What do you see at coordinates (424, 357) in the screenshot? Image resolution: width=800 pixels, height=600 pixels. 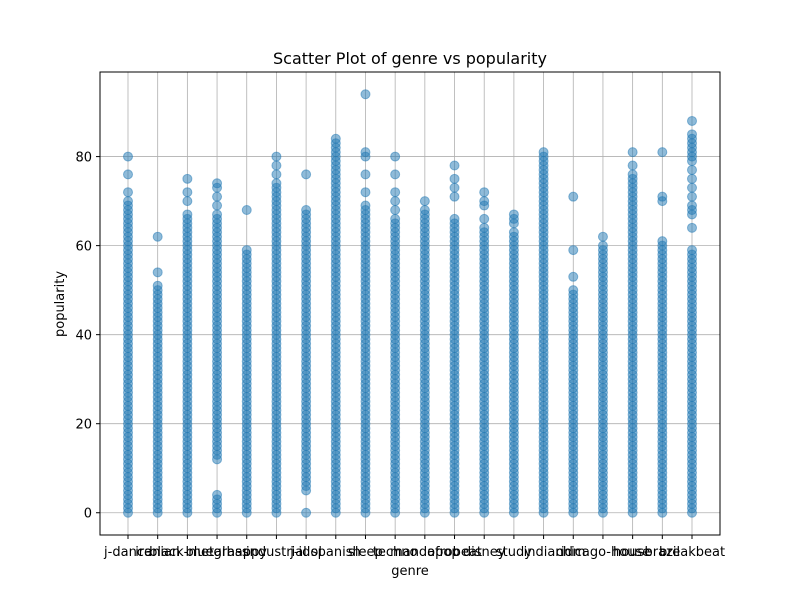 I see `series-mandopop` at bounding box center [424, 357].